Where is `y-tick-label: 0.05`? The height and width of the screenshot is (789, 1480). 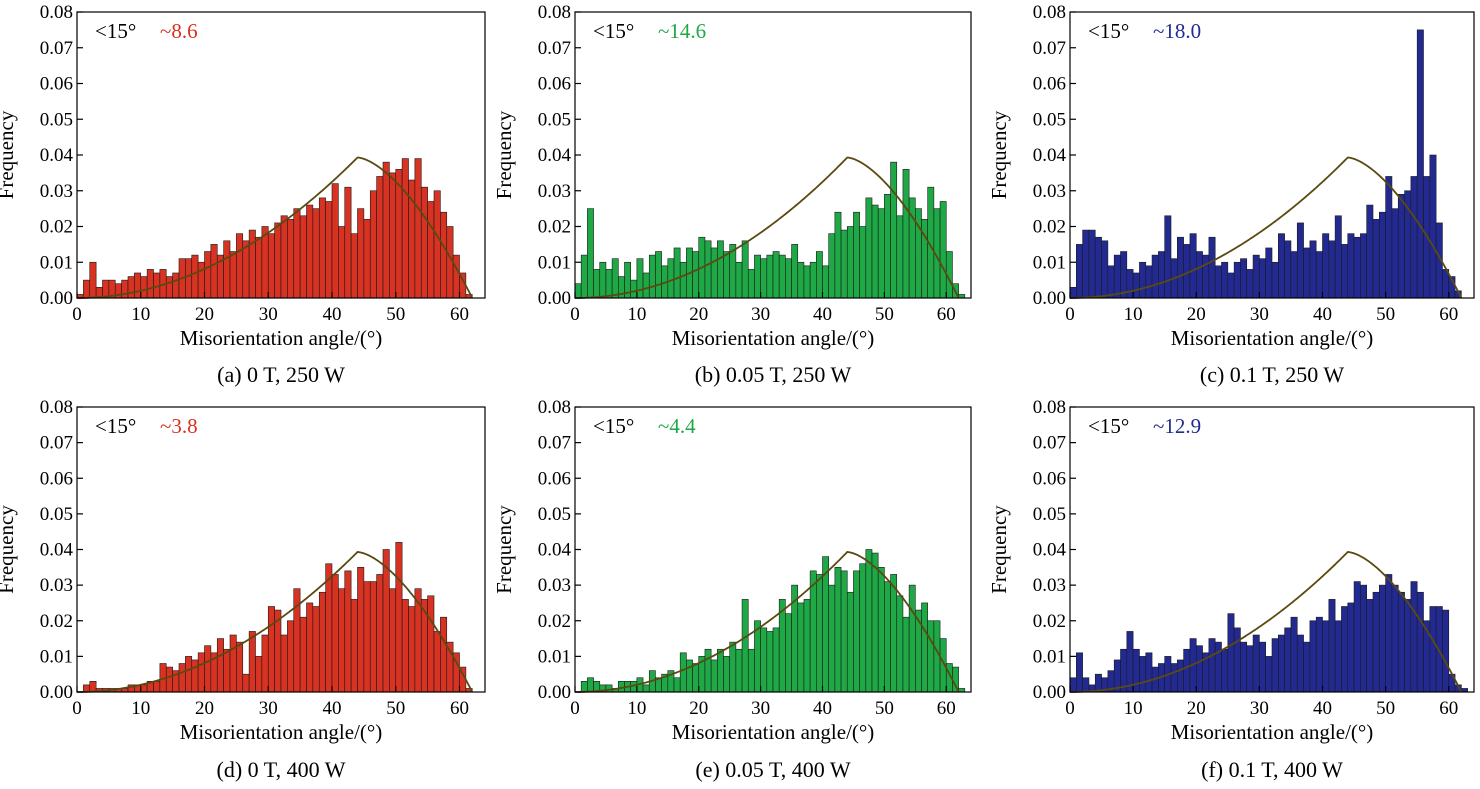 y-tick-label: 0.05 is located at coordinates (554, 119).